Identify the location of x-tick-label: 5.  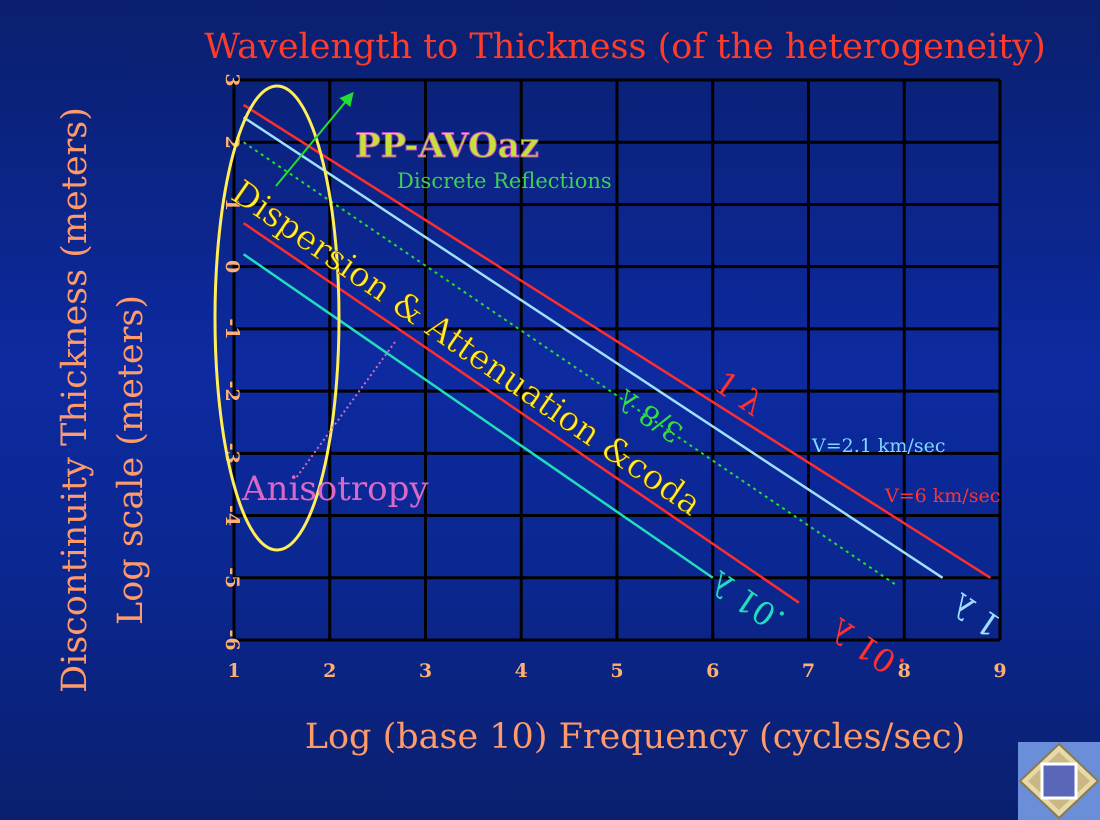
(616, 671).